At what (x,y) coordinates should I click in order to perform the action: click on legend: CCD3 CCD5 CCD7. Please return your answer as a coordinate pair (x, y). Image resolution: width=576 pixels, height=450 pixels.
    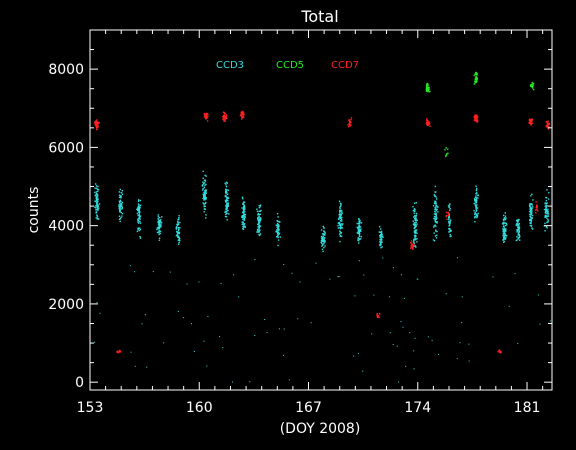
    Looking at the image, I should click on (287, 65).